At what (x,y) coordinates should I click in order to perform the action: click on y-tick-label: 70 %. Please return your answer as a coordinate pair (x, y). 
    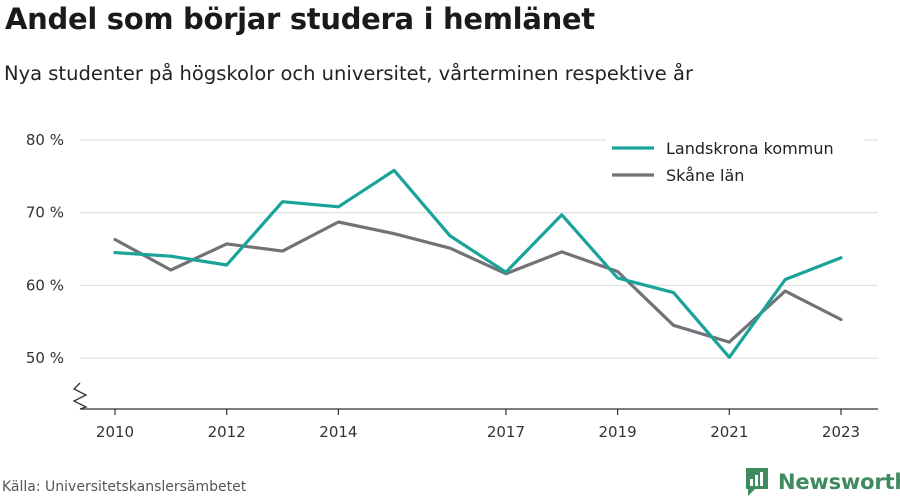
    Looking at the image, I should click on (45, 213).